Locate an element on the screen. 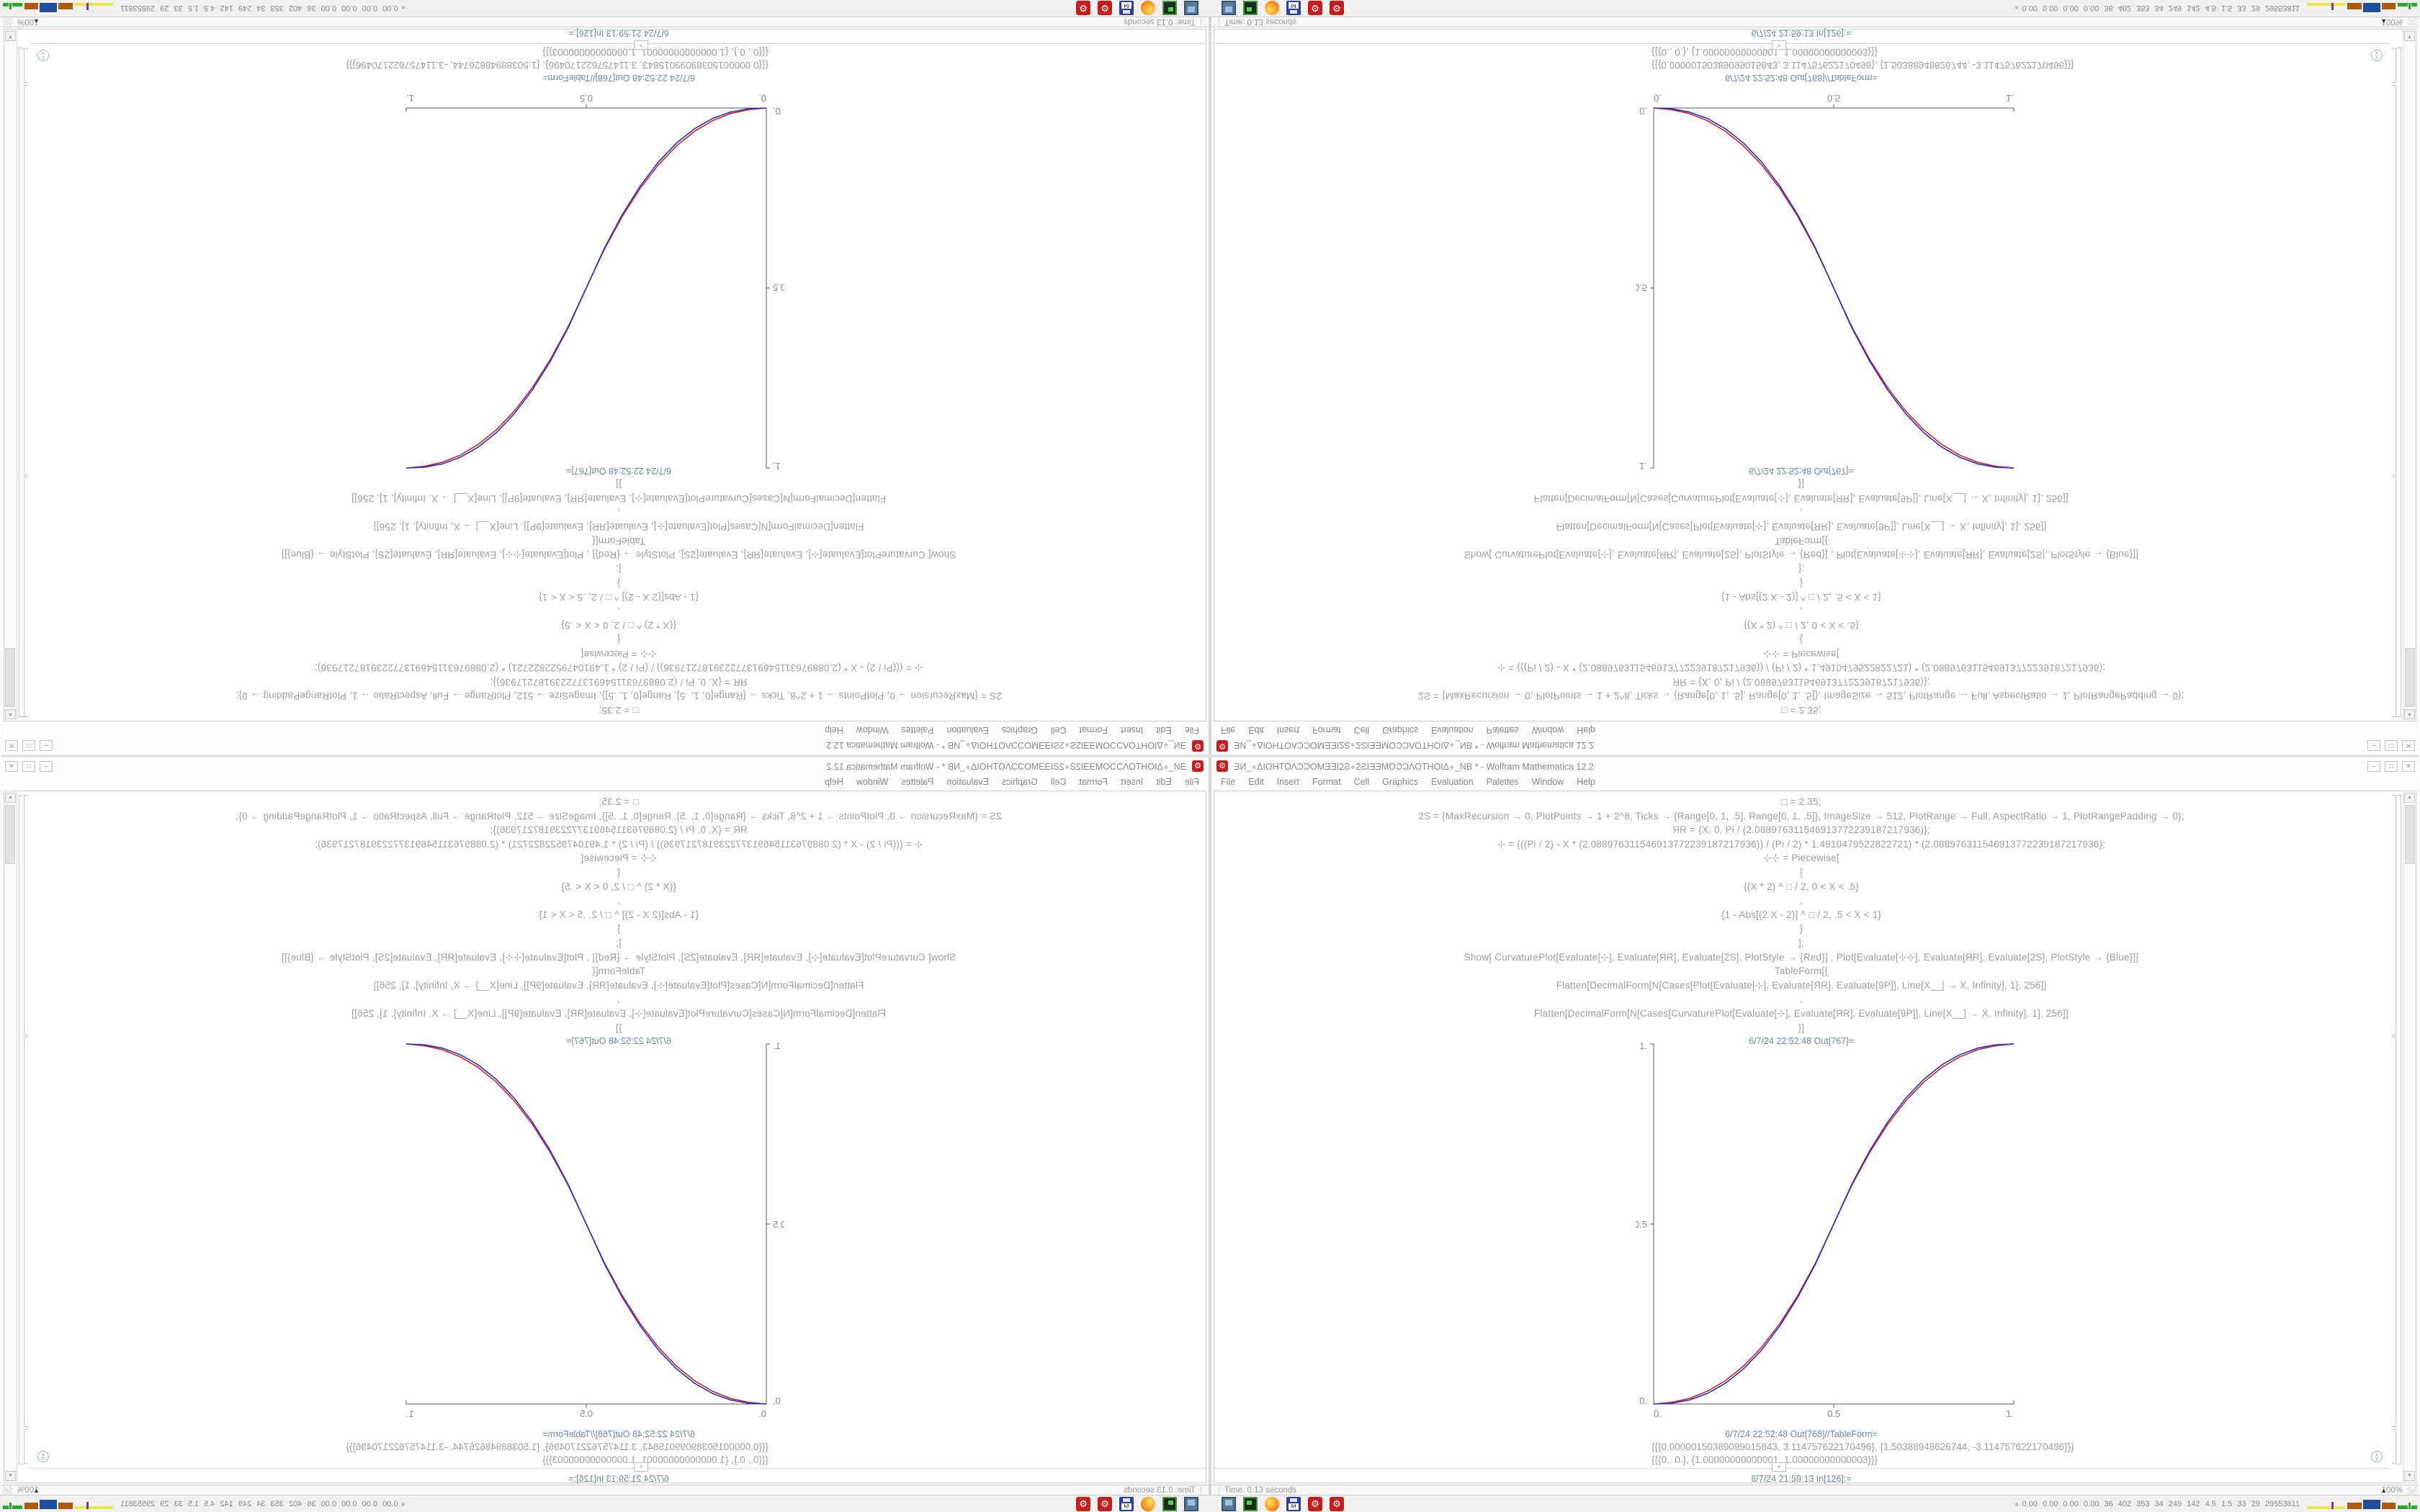 The width and height of the screenshot is (2420, 1512). menu-palettes: Palettes is located at coordinates (917, 730).